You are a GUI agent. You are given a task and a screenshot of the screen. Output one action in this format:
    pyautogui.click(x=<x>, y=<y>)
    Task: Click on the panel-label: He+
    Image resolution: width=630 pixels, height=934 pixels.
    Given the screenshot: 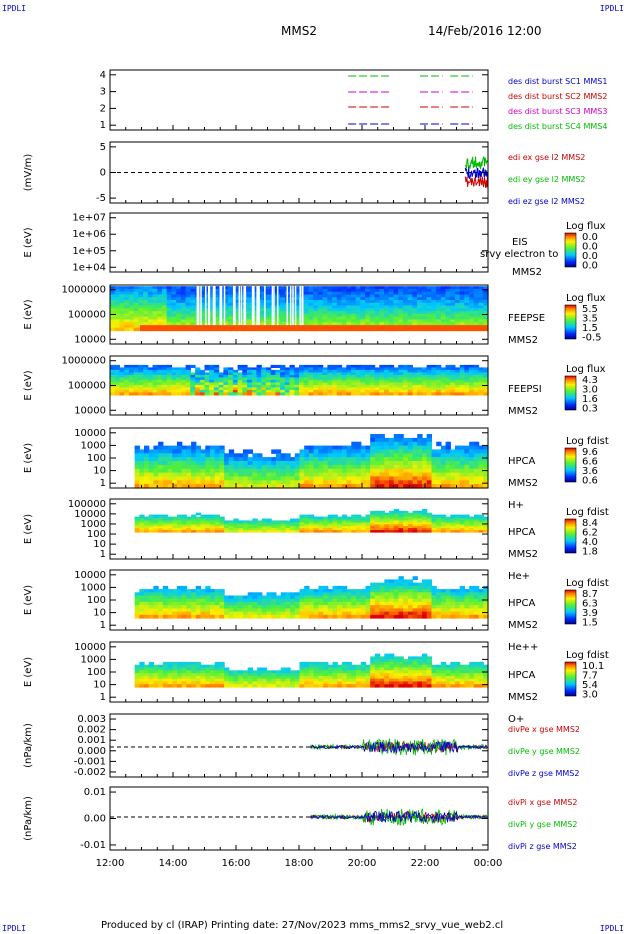 What is the action you would take?
    pyautogui.click(x=519, y=576)
    